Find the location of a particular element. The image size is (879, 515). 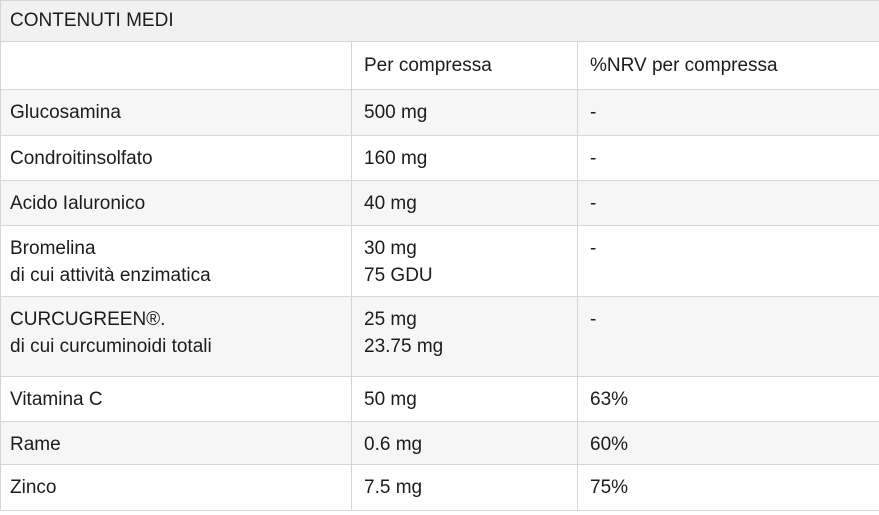

table-row-rame: Rame 0.6 mg 60% is located at coordinates (439, 443).